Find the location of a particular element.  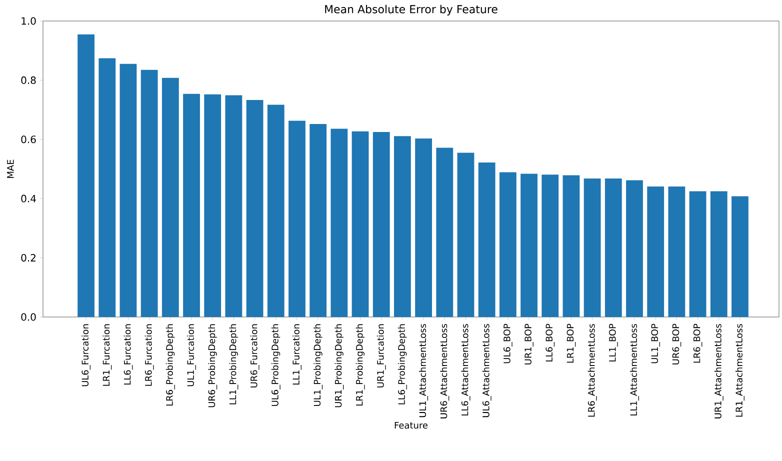

x-tick-label: LL6_BOP is located at coordinates (550, 343).